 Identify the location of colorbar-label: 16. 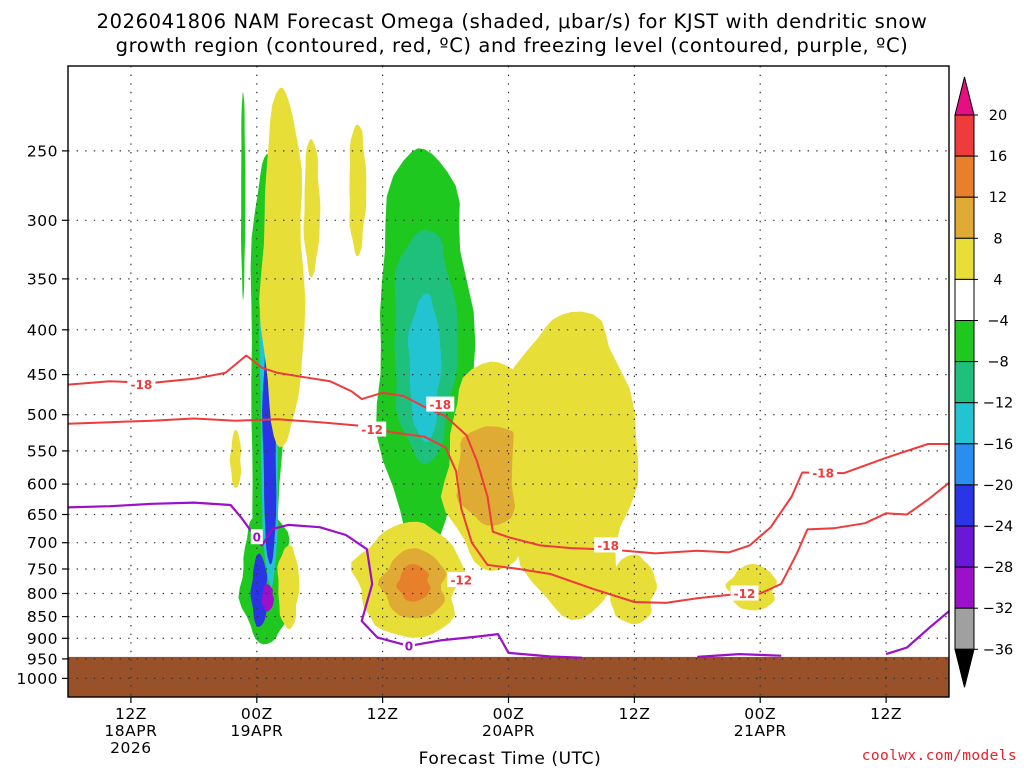
(998, 157).